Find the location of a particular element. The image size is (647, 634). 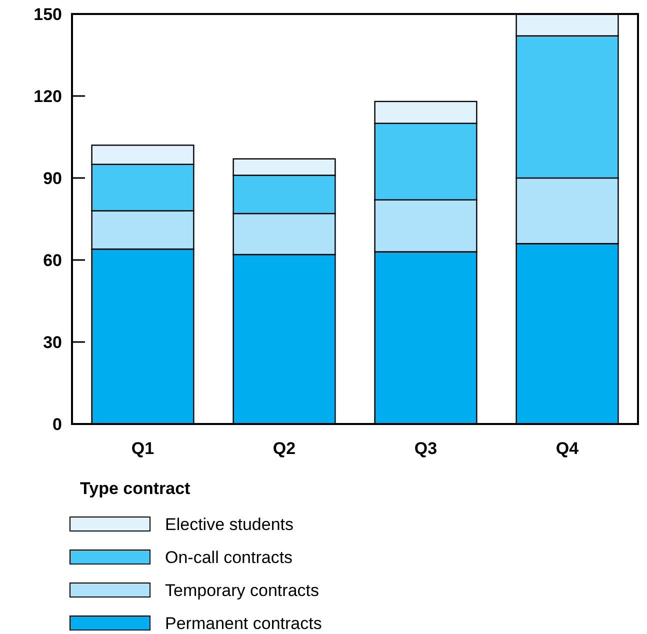

x-tick-label: Q3 is located at coordinates (426, 448).